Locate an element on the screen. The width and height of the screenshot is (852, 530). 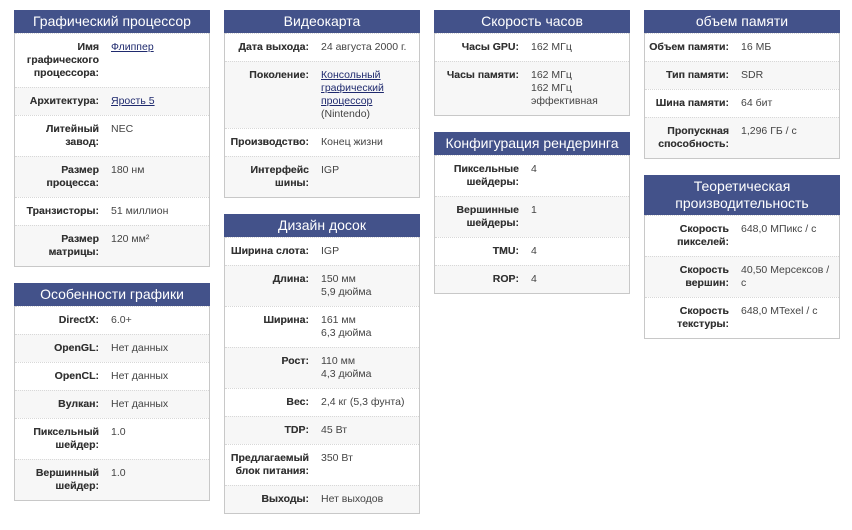
spec-label: Шина памяти: is located at coordinates (692, 103).